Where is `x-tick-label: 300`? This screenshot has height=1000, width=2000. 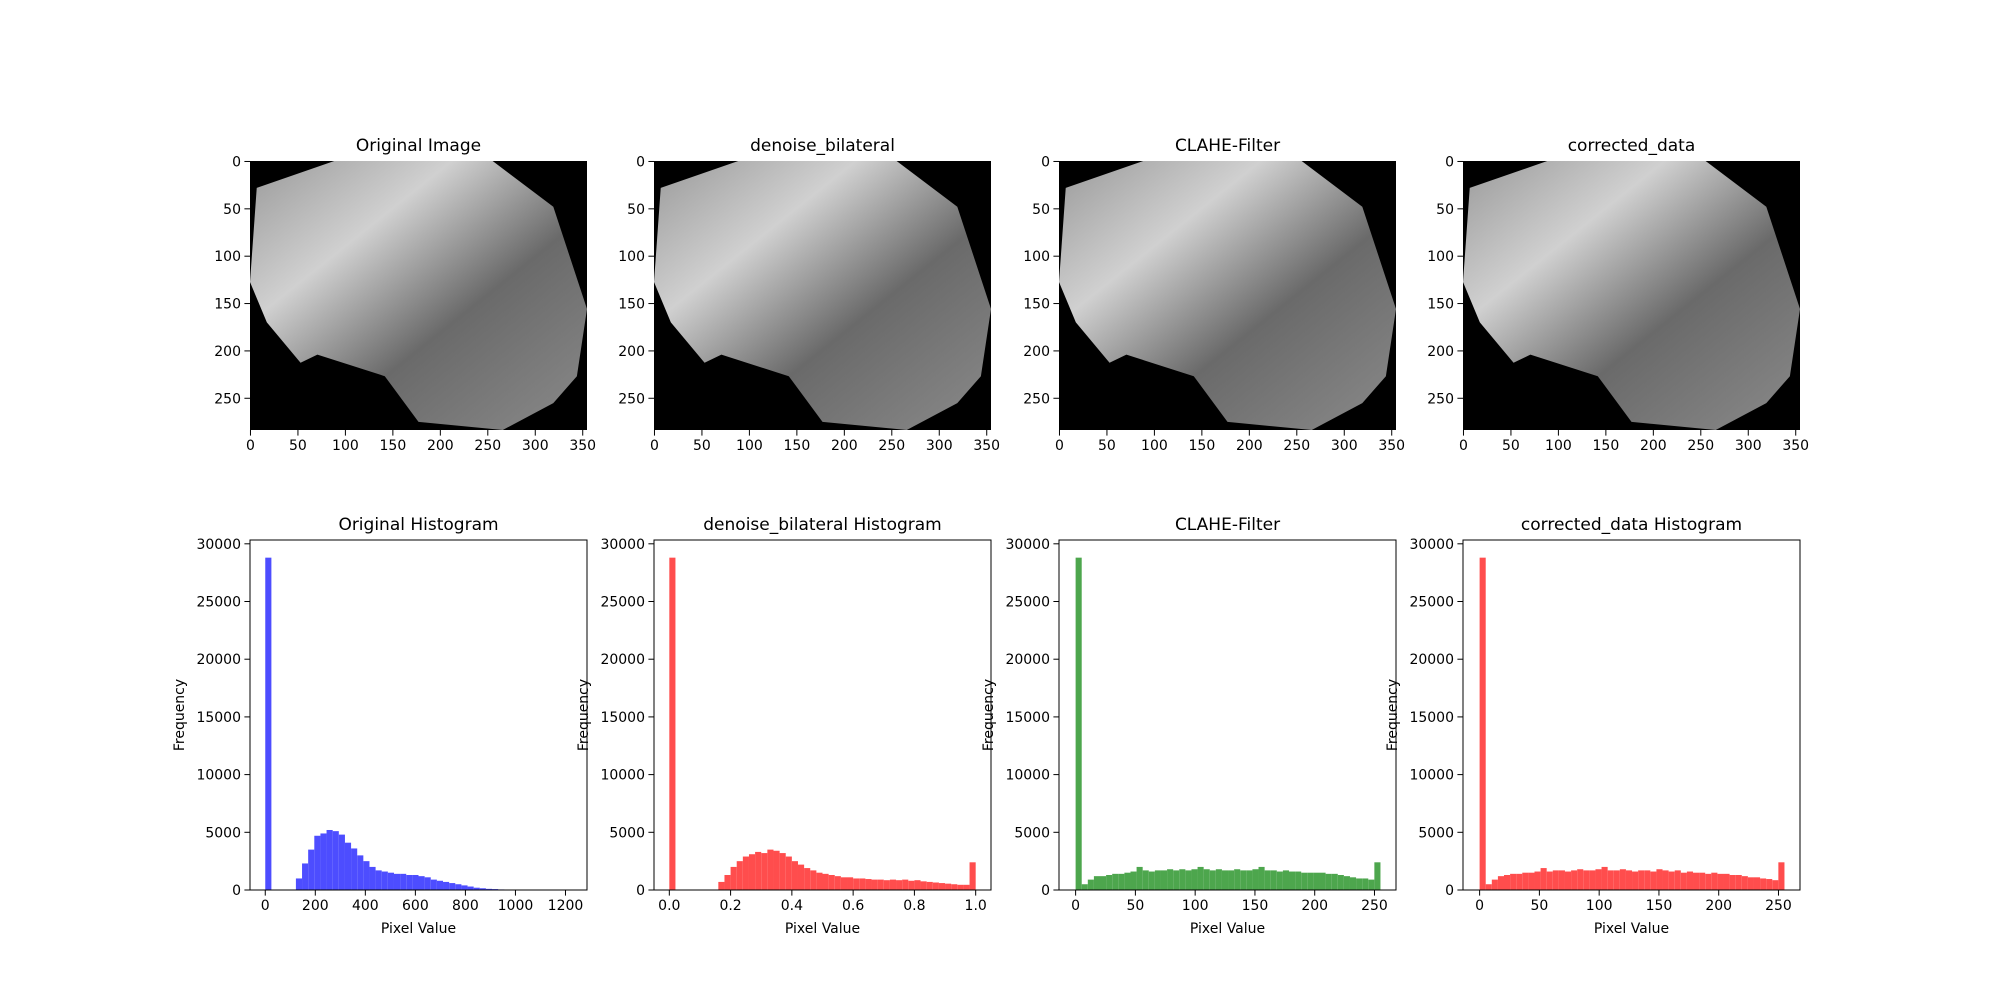
x-tick-label: 300 is located at coordinates (535, 446).